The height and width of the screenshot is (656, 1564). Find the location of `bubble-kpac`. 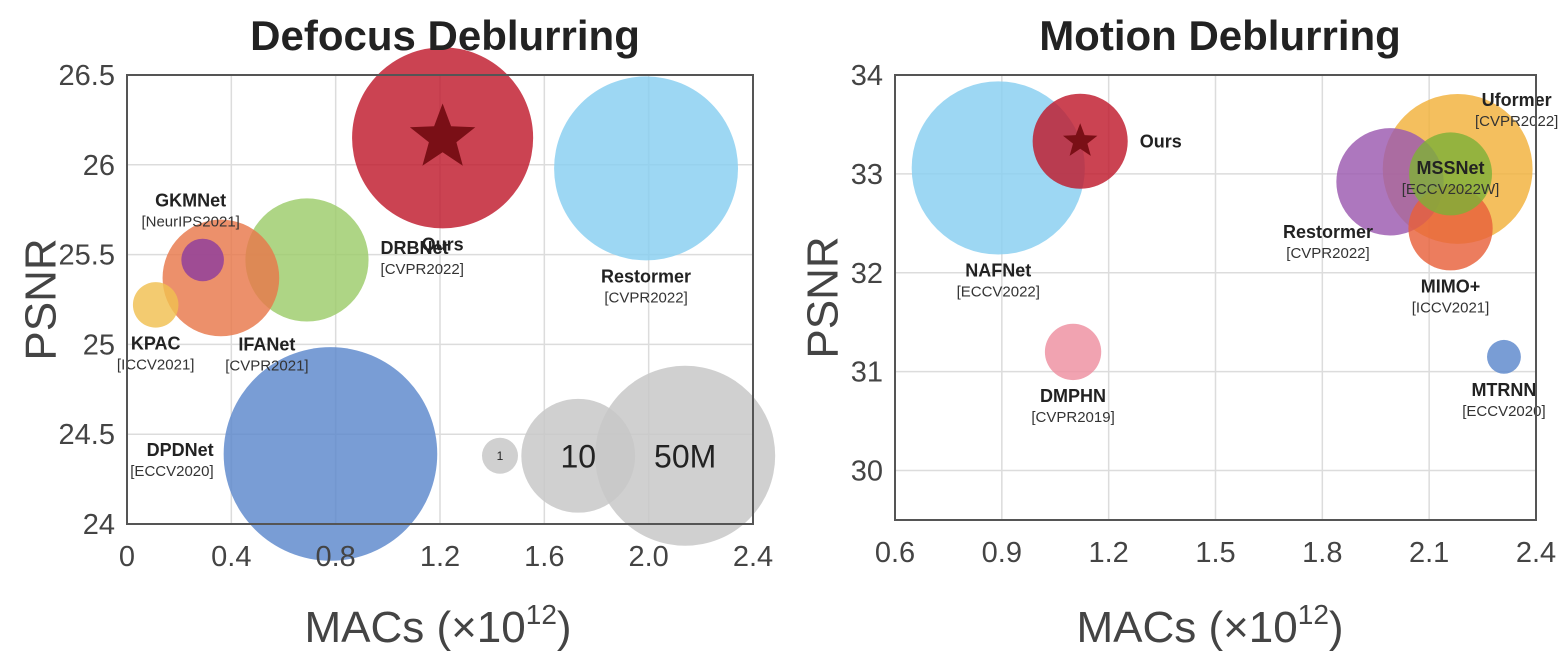

bubble-kpac is located at coordinates (155, 305).